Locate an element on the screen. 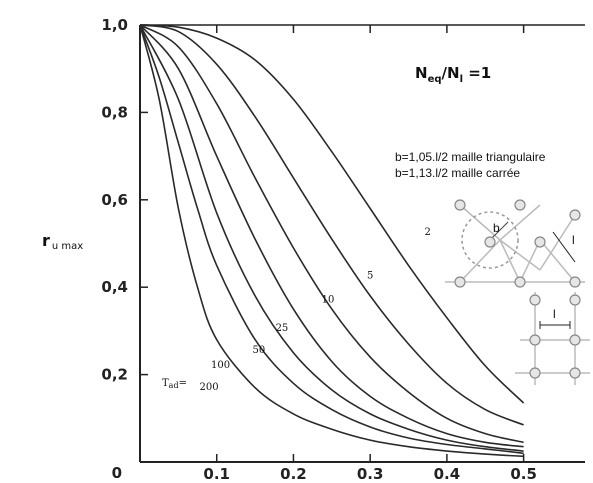 This screenshot has width=593, height=483. series-label-tad-25: 25 is located at coordinates (282, 328).